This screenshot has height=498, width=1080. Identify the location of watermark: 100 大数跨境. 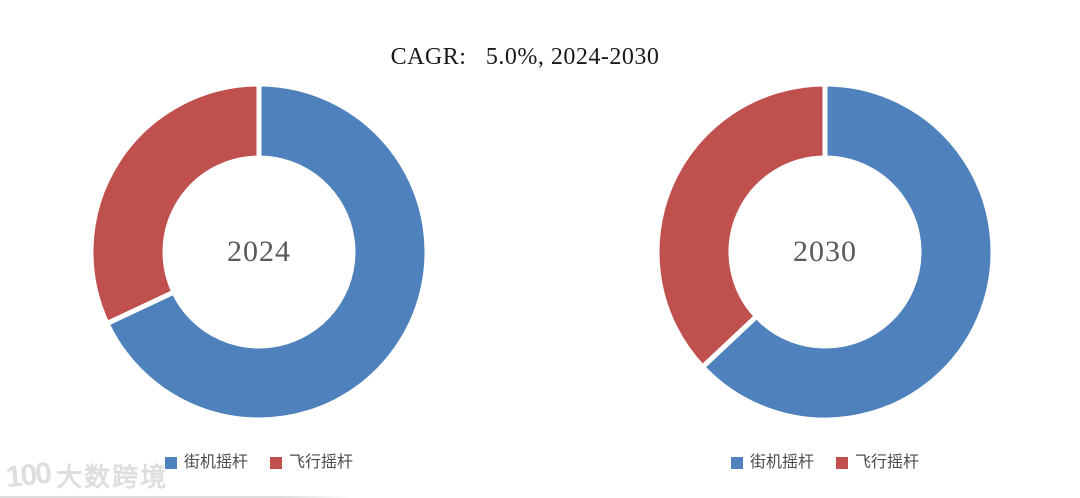
(86, 475).